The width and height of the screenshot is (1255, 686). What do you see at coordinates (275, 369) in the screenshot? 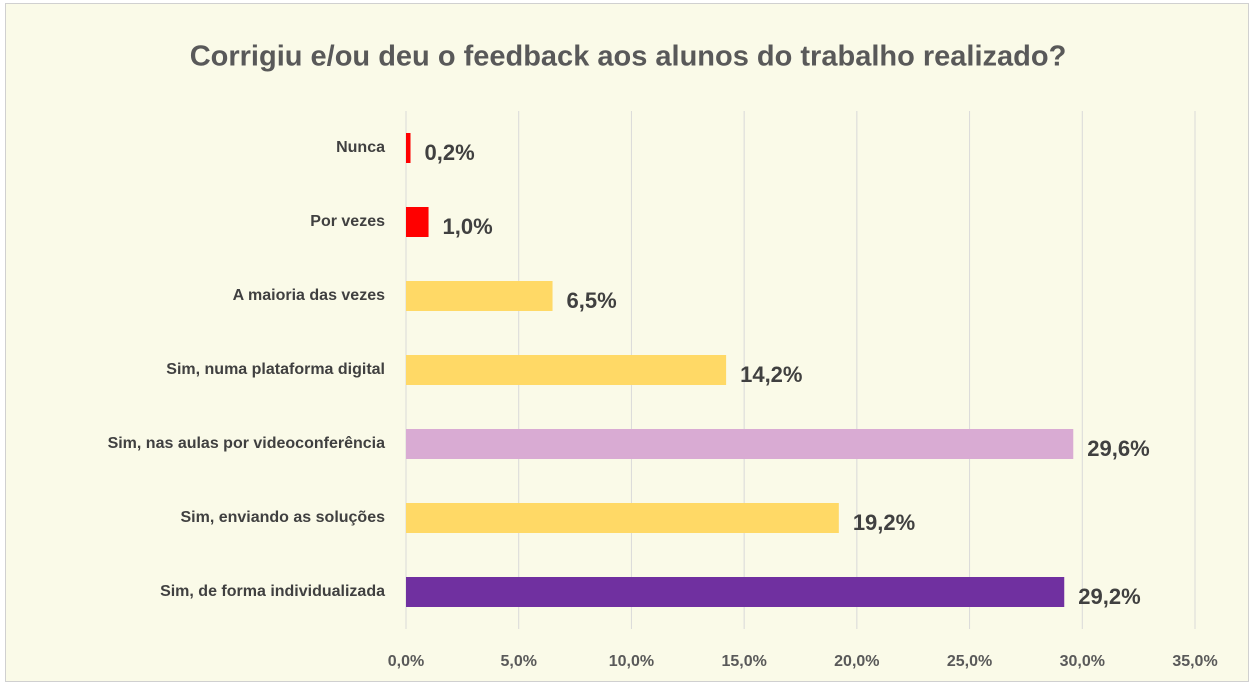
I see `y-tick-label: Sim, numa plataforma digital` at bounding box center [275, 369].